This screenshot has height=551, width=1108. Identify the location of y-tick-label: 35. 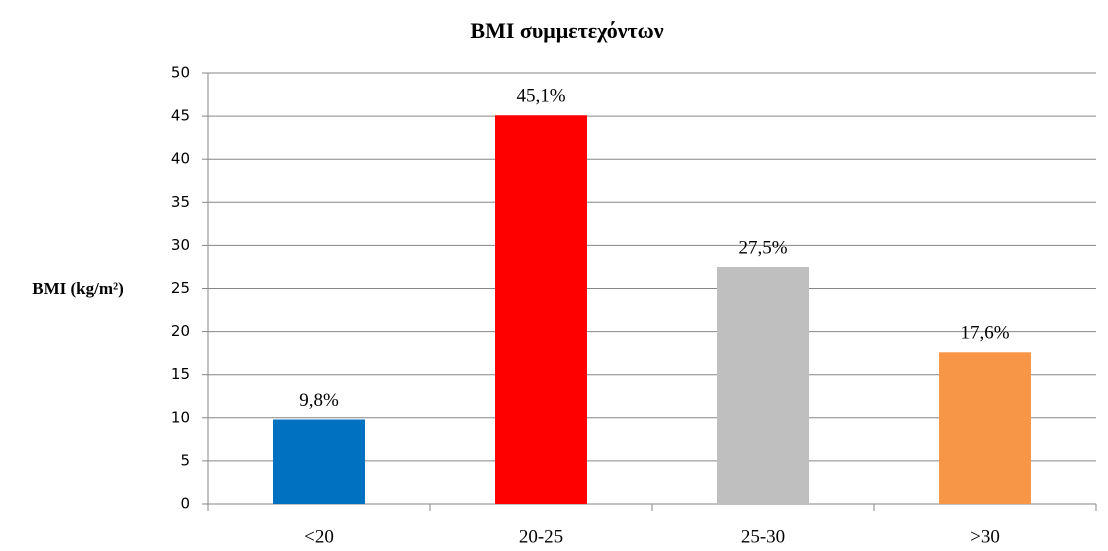
(180, 202).